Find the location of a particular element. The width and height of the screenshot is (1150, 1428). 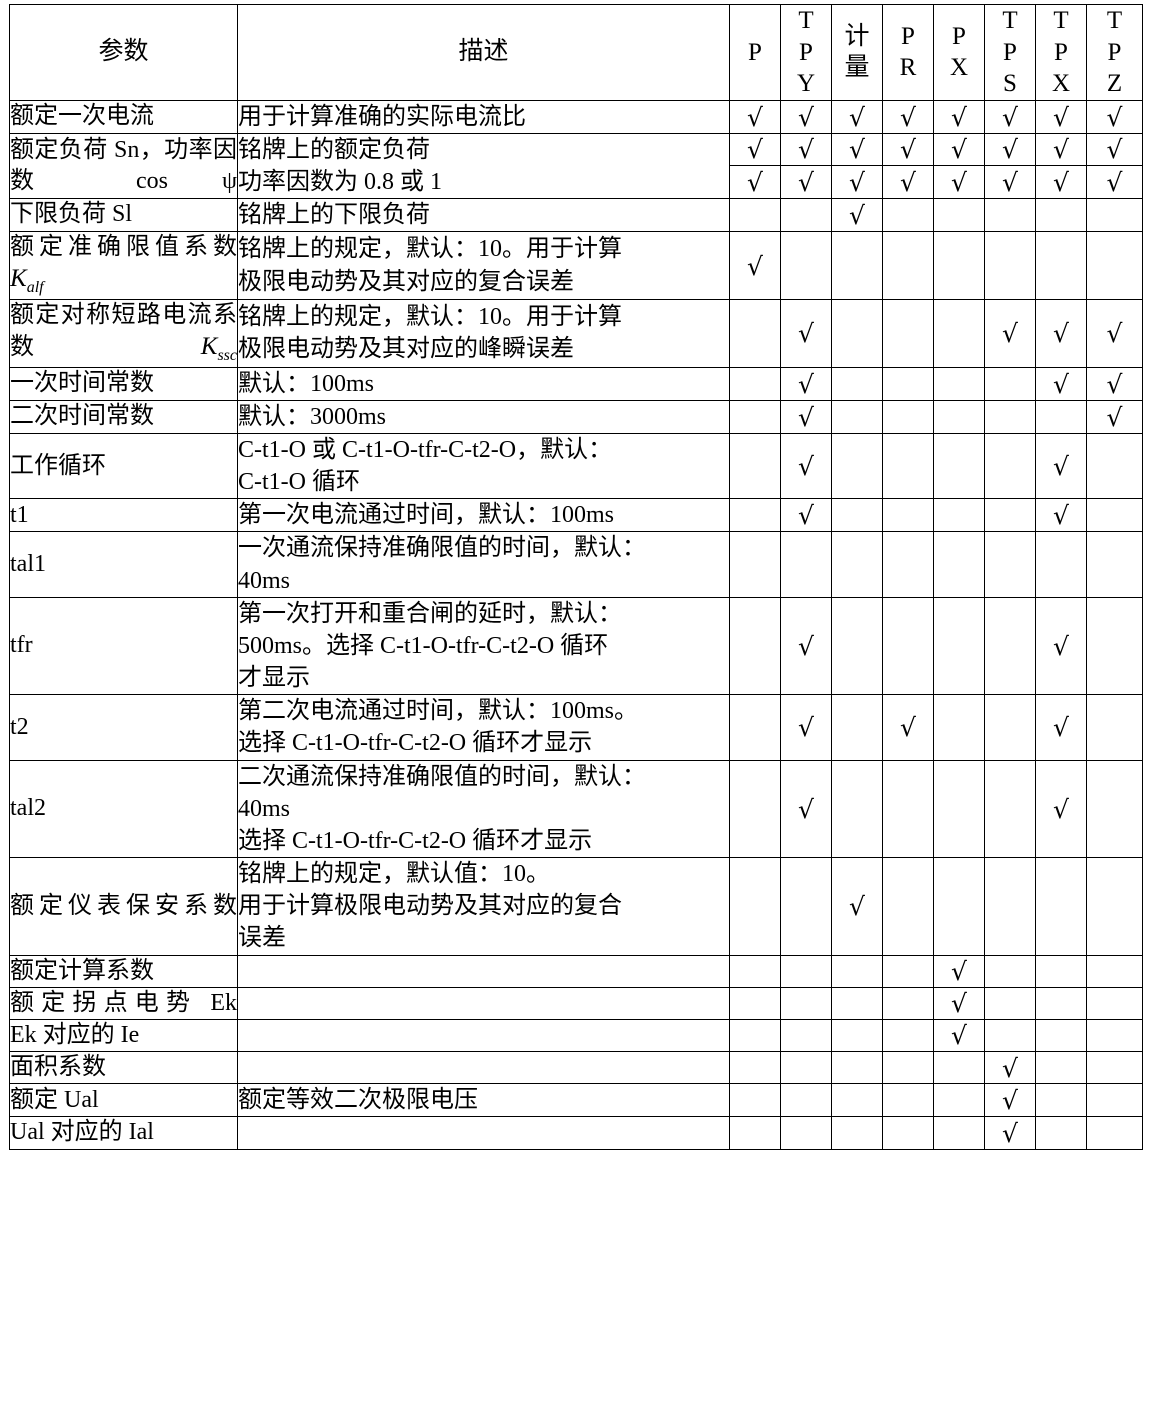

param-description-cell: 额定等效二次极限电压 is located at coordinates (483, 1100).